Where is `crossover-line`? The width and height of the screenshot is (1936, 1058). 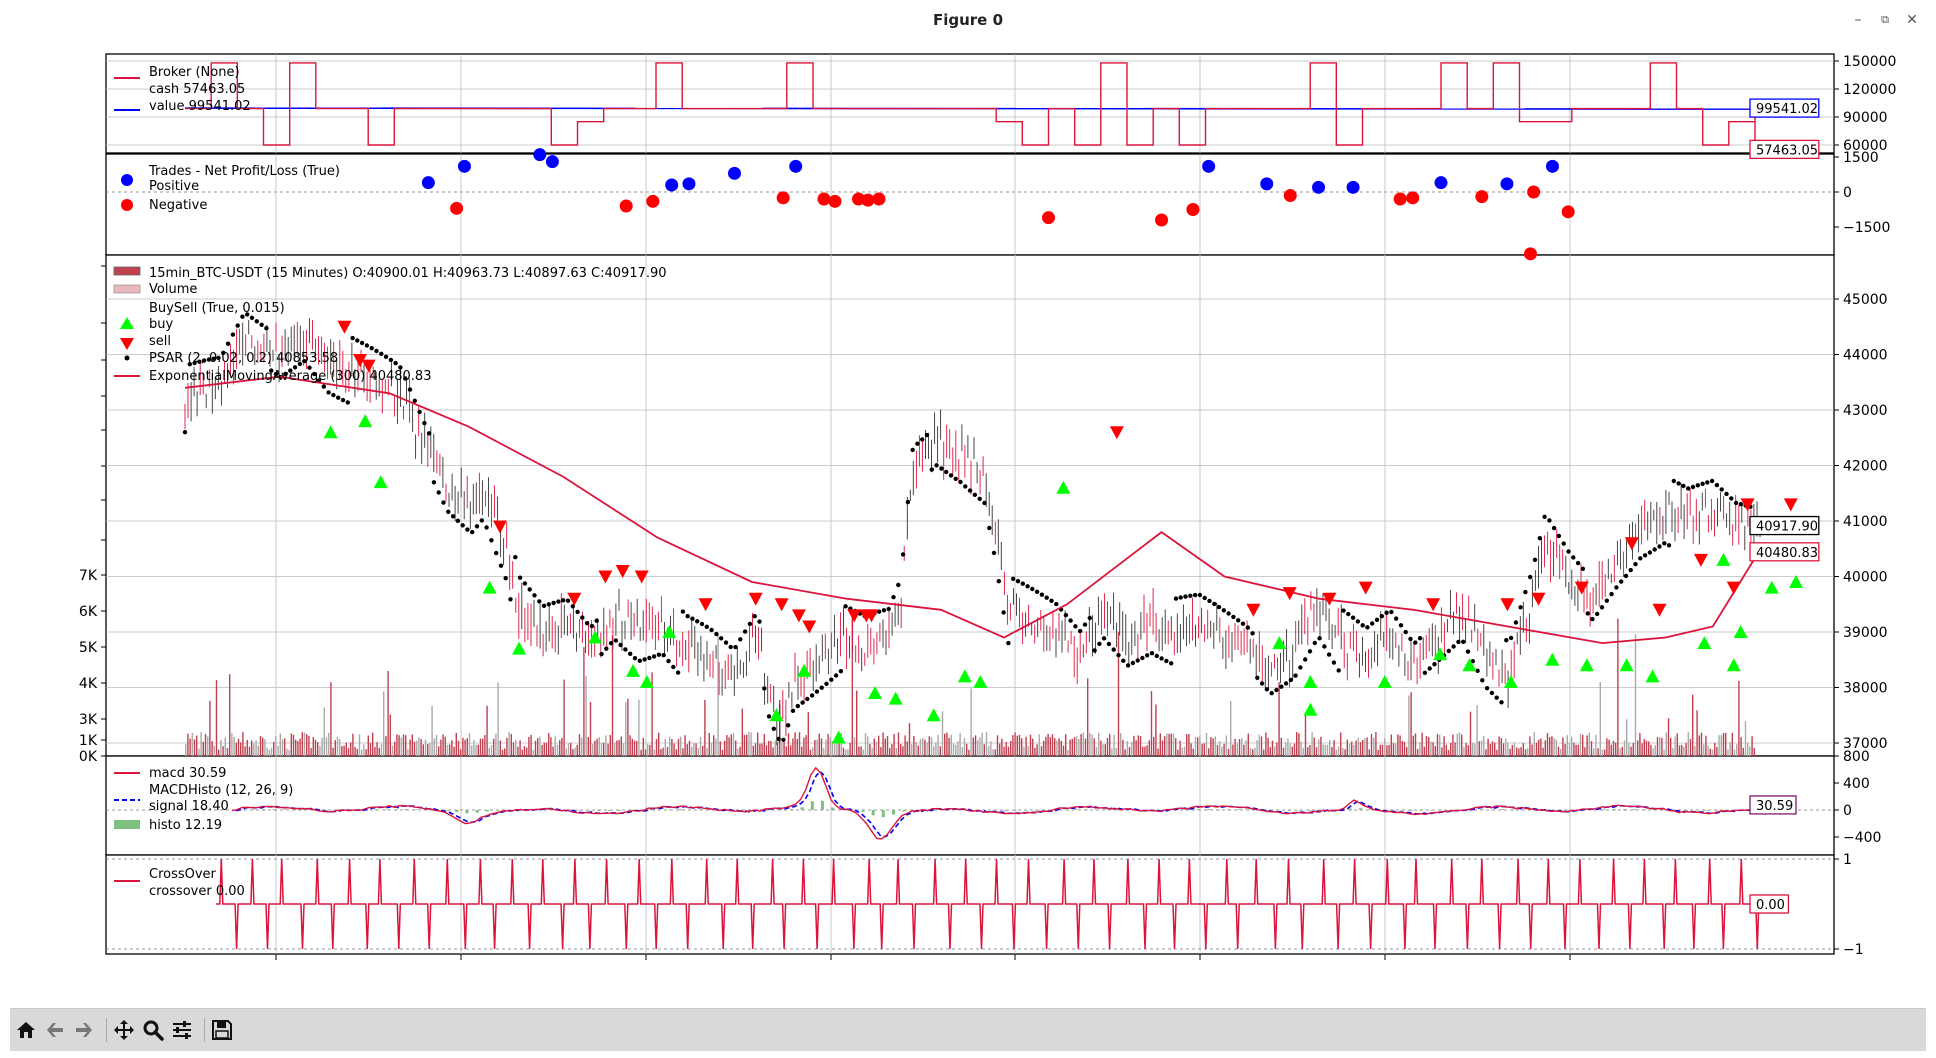 crossover-line is located at coordinates (988, 904).